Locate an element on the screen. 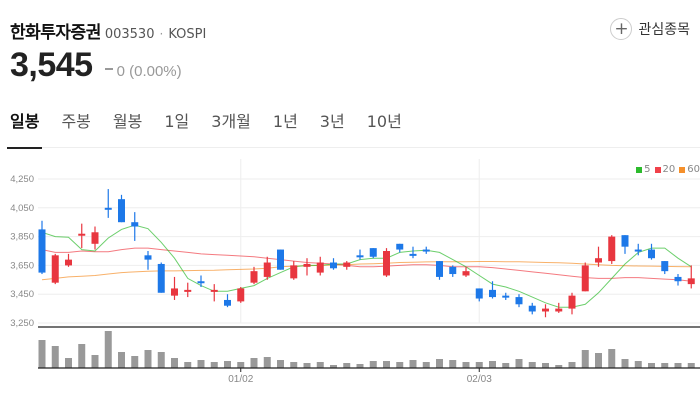  tab-10years: 10년 is located at coordinates (384, 121).